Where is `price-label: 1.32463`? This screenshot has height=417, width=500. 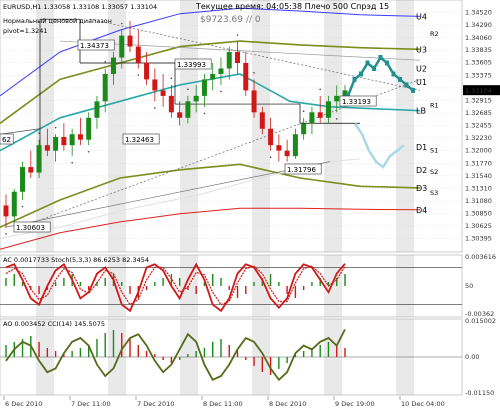
price-label: 1.32463 is located at coordinates (139, 140).